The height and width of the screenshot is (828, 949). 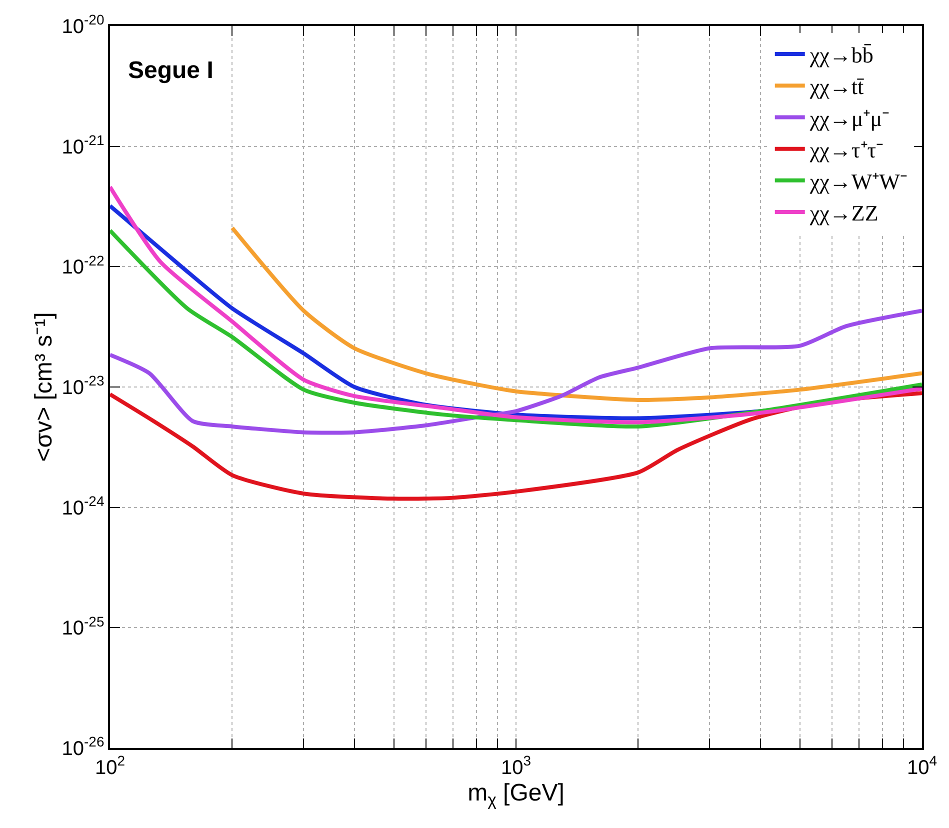 I want to click on y-tick-label: 10$^{-25}$, so click(x=83, y=626).